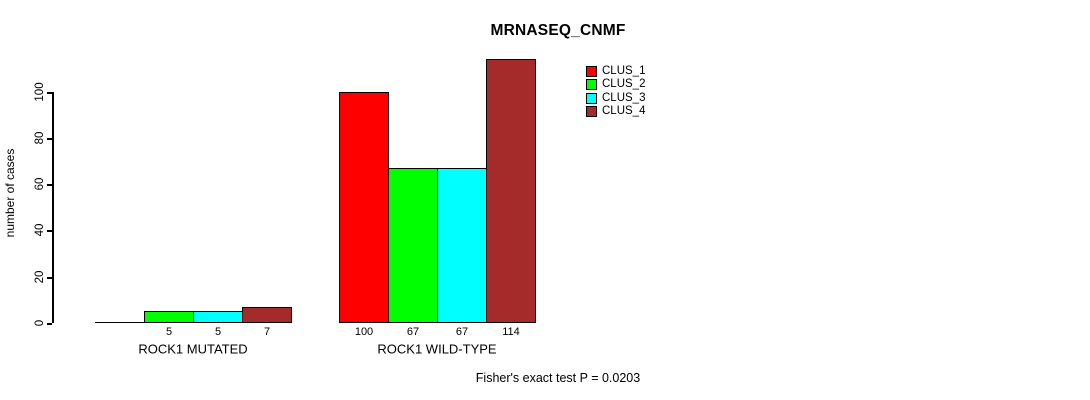 This screenshot has width=1090, height=400. What do you see at coordinates (40, 277) in the screenshot?
I see `y-tick-label: 20` at bounding box center [40, 277].